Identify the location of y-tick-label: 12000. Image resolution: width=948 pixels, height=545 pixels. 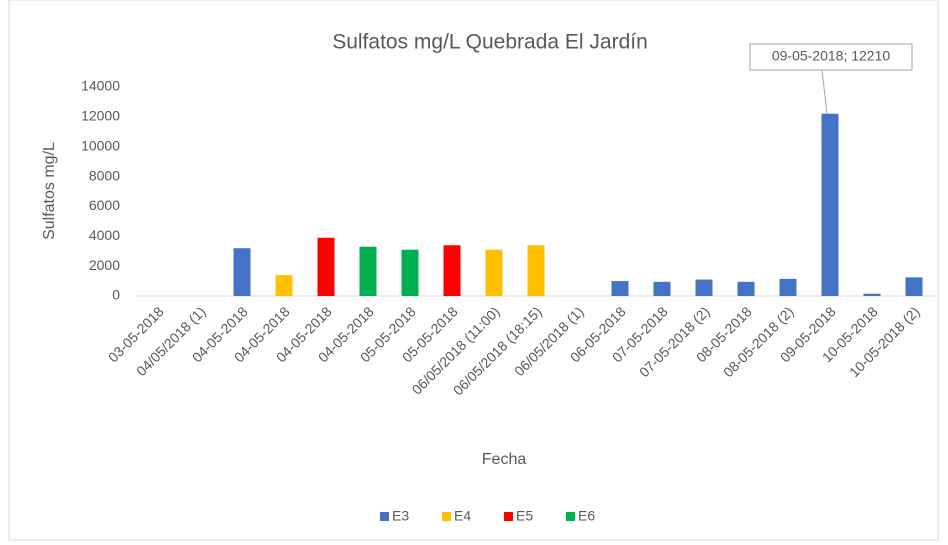
(100, 116).